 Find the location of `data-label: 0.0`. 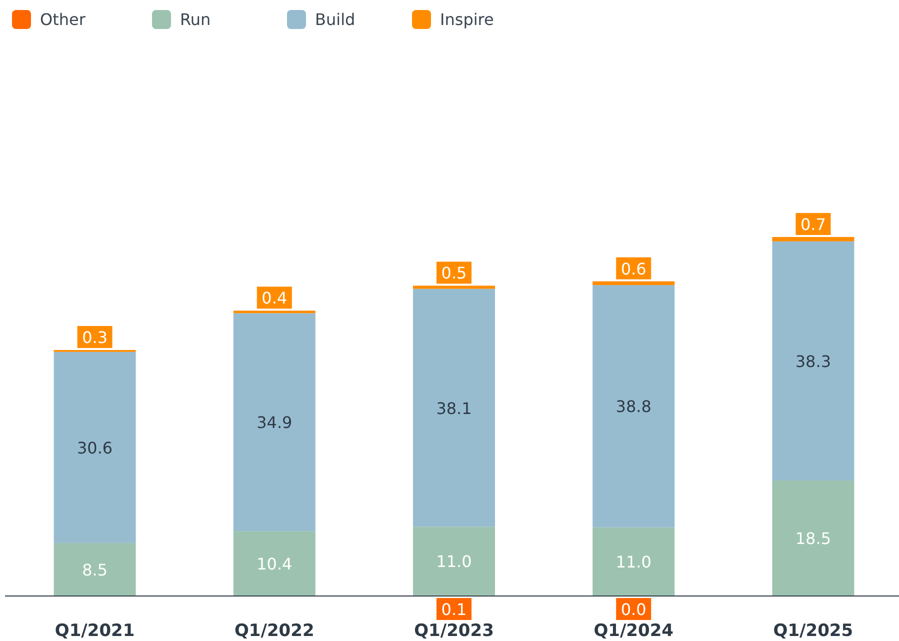

data-label: 0.0 is located at coordinates (633, 609).